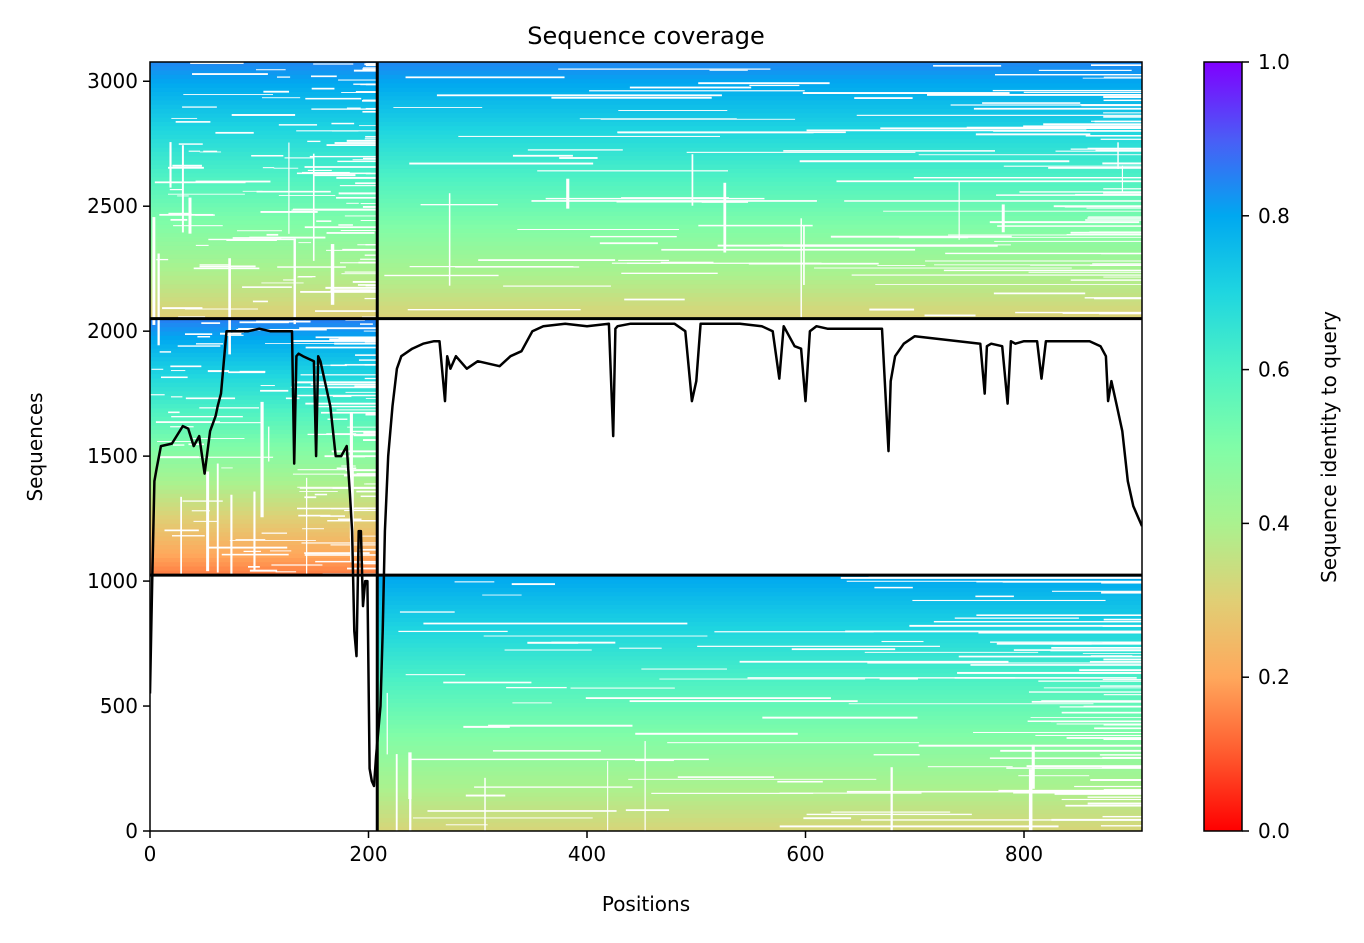 Image resolution: width=1364 pixels, height=943 pixels. I want to click on x-tick-label: 600, so click(805, 854).